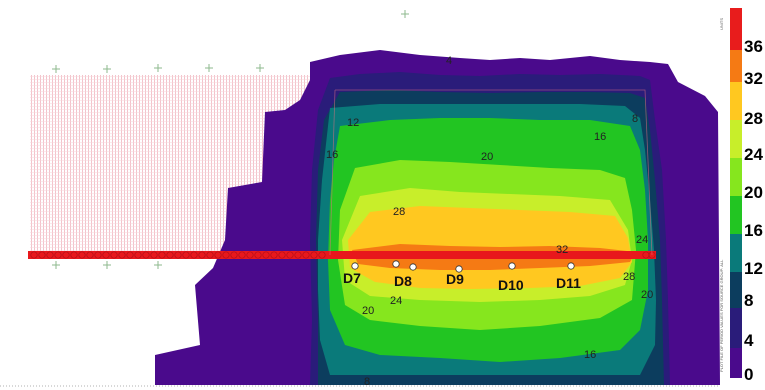 The width and height of the screenshot is (765, 390). What do you see at coordinates (753, 46) in the screenshot?
I see `legend-label: 36` at bounding box center [753, 46].